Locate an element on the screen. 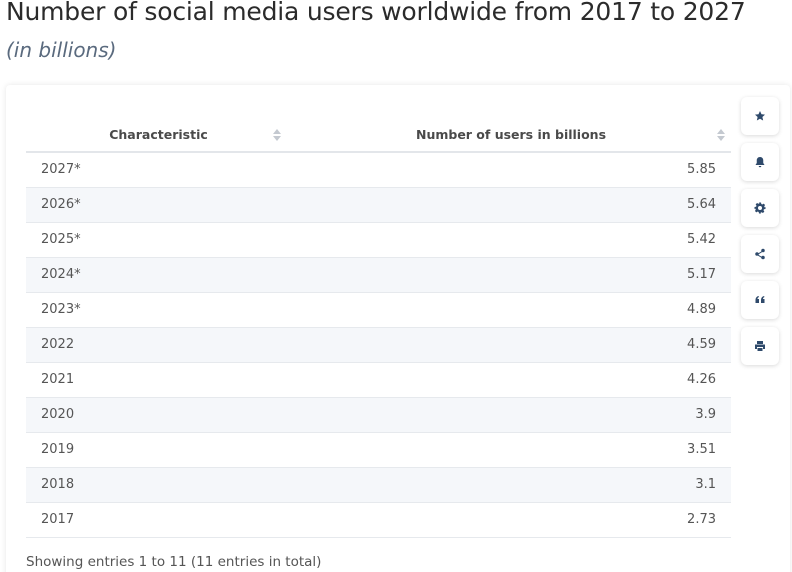 Image resolution: width=792 pixels, height=572 pixels. users-value-cell: 4.59 is located at coordinates (511, 345).